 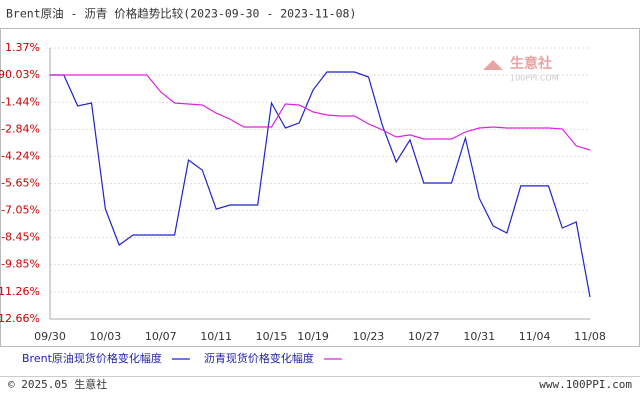 I want to click on y-tick-label: 90.03%, so click(x=20, y=74).